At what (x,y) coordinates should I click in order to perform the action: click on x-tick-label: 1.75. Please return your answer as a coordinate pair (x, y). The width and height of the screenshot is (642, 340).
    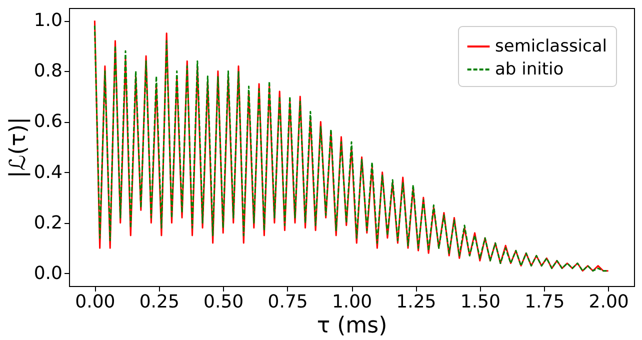
    Looking at the image, I should click on (544, 302).